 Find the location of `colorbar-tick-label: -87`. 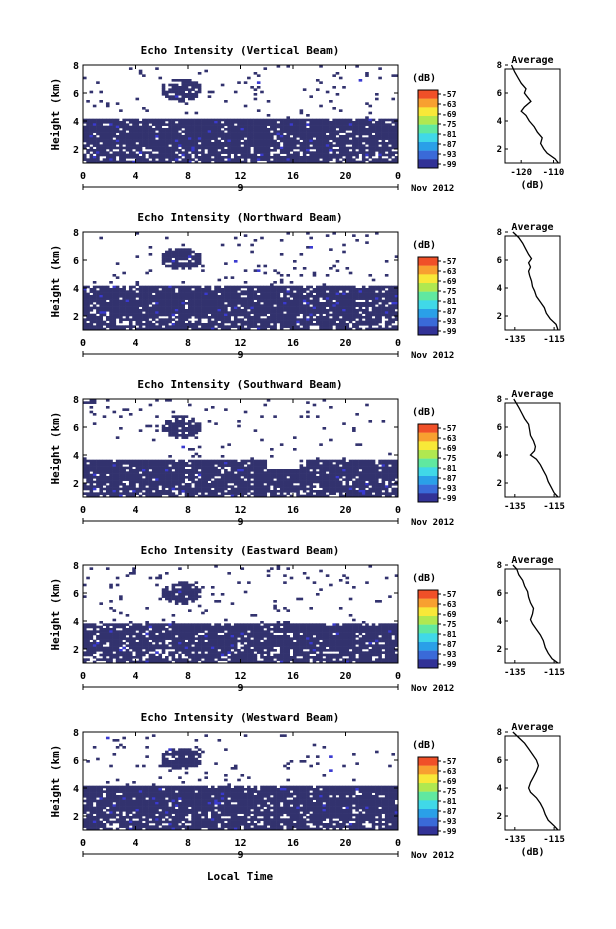

colorbar-tick-label: -87 is located at coordinates (449, 311).